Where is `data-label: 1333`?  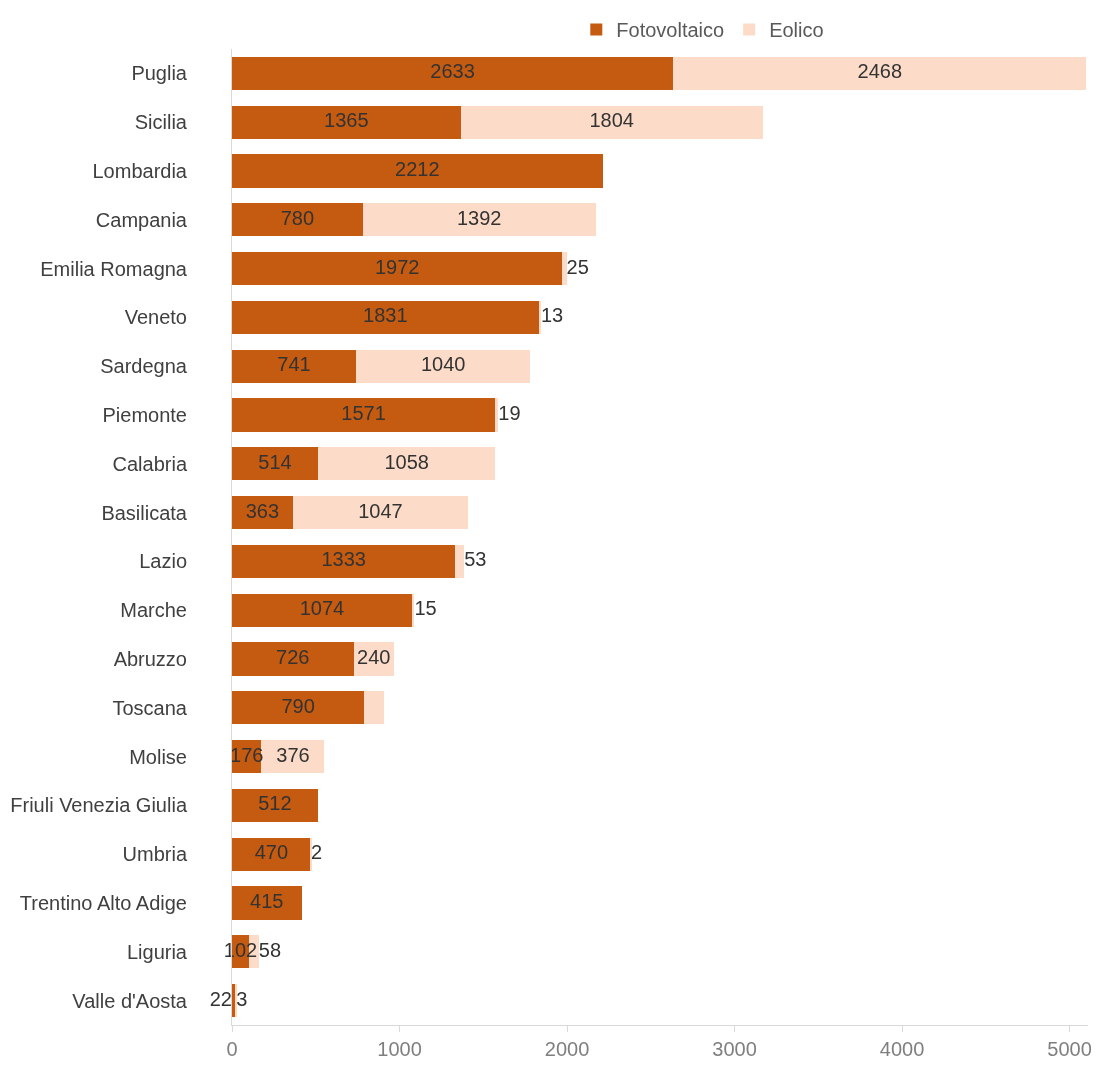
data-label: 1333 is located at coordinates (343, 559).